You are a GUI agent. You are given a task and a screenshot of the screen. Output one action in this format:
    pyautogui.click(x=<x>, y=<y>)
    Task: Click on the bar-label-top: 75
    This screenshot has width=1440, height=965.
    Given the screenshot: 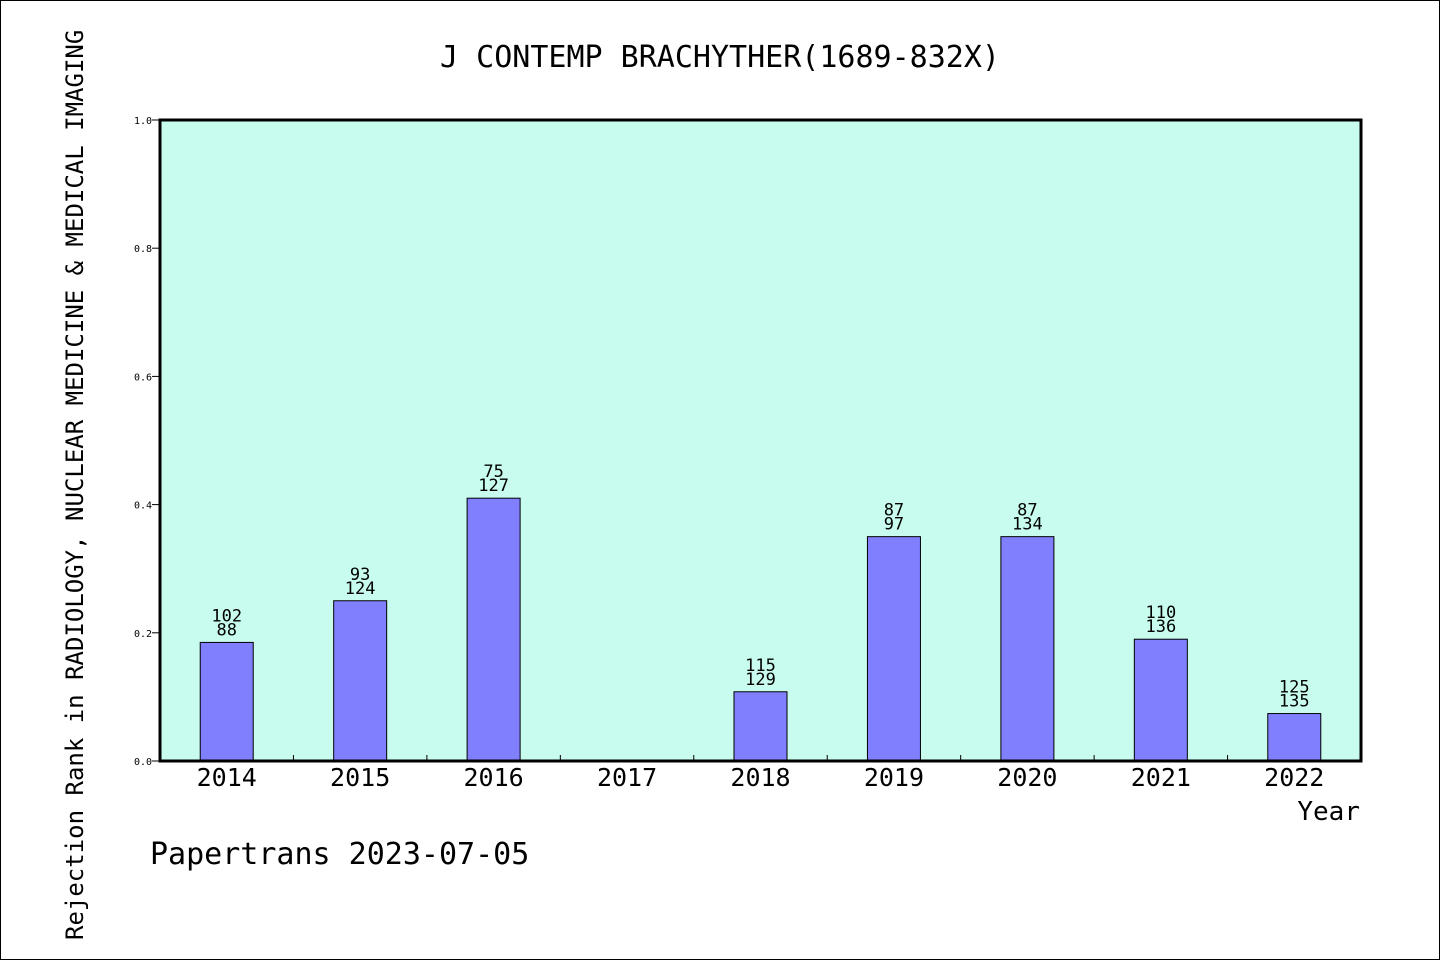 What is the action you would take?
    pyautogui.click(x=493, y=472)
    